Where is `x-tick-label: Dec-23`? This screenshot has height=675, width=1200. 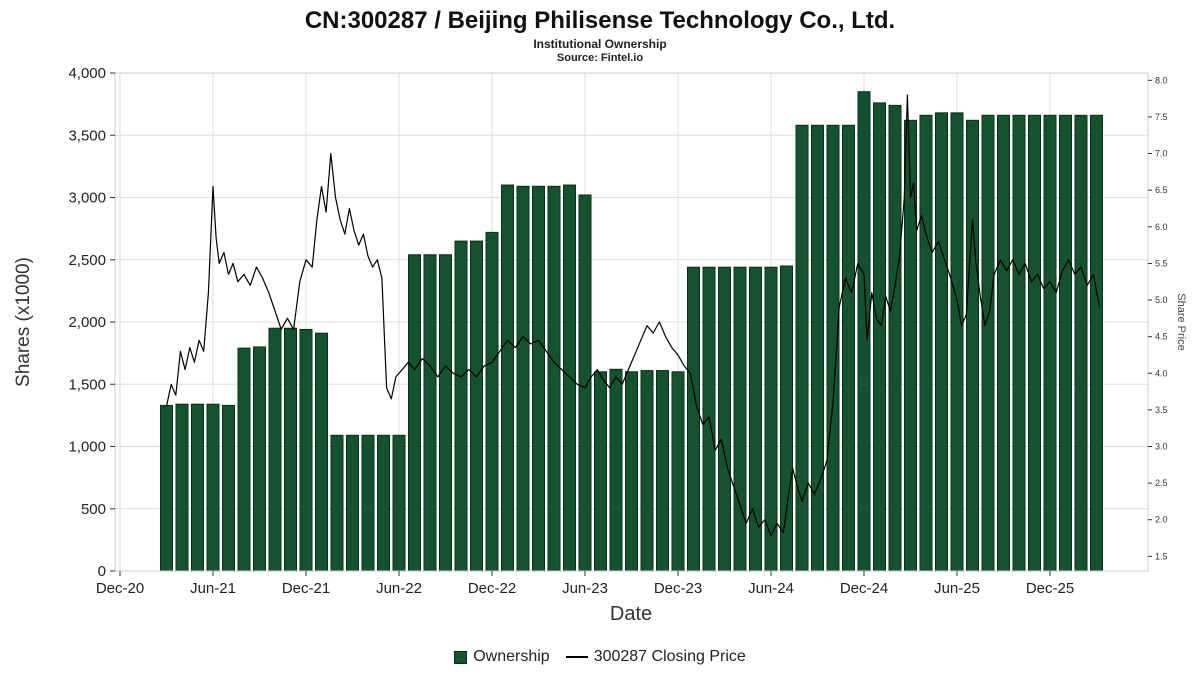 x-tick-label: Dec-23 is located at coordinates (678, 588).